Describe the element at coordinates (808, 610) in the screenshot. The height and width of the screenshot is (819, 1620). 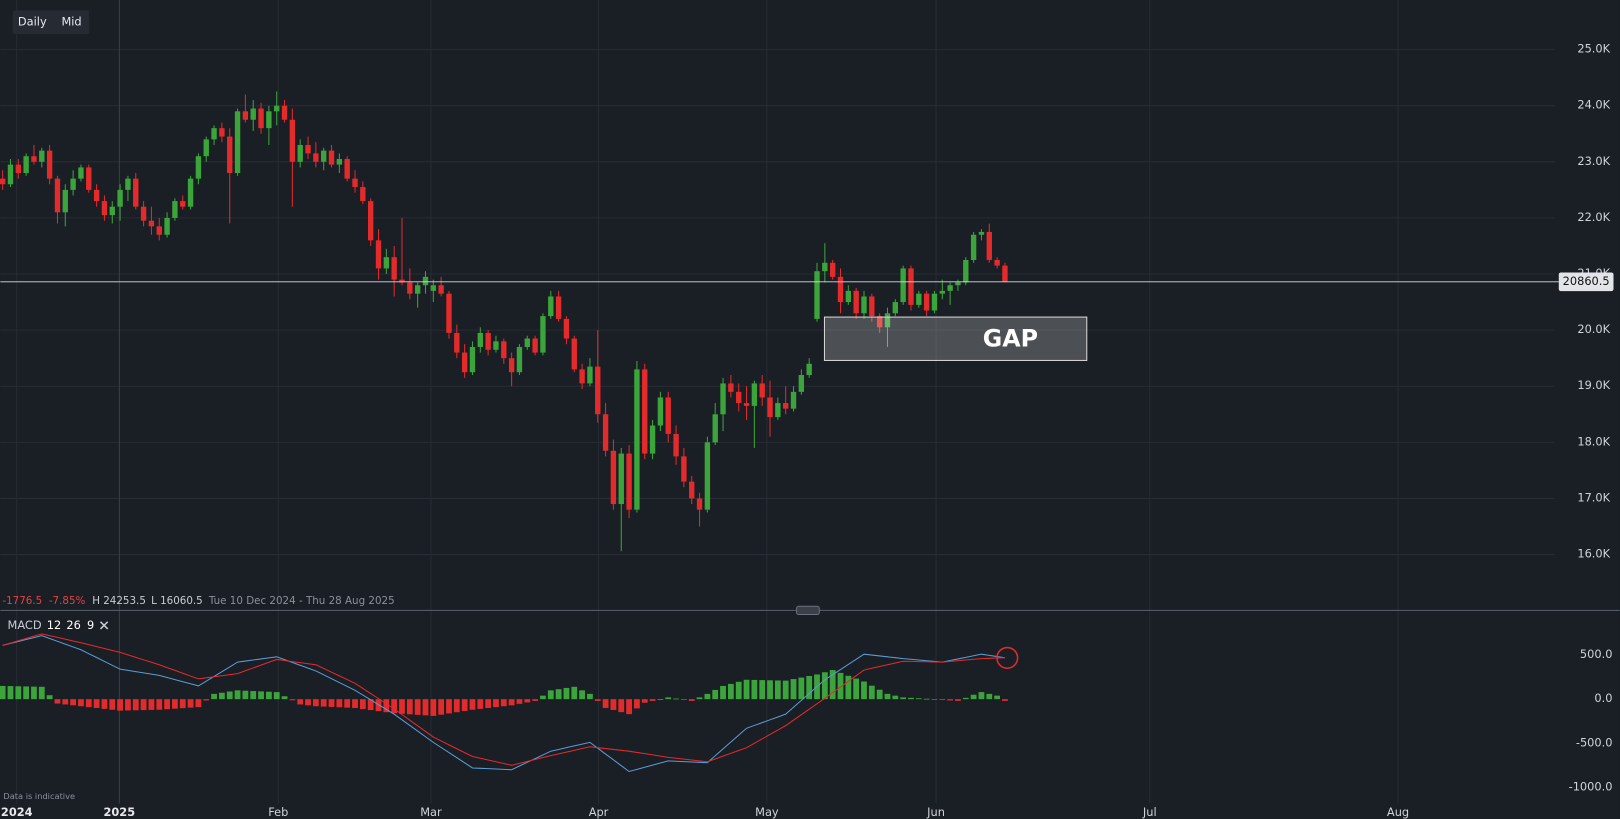
I see `resize-handle` at that location.